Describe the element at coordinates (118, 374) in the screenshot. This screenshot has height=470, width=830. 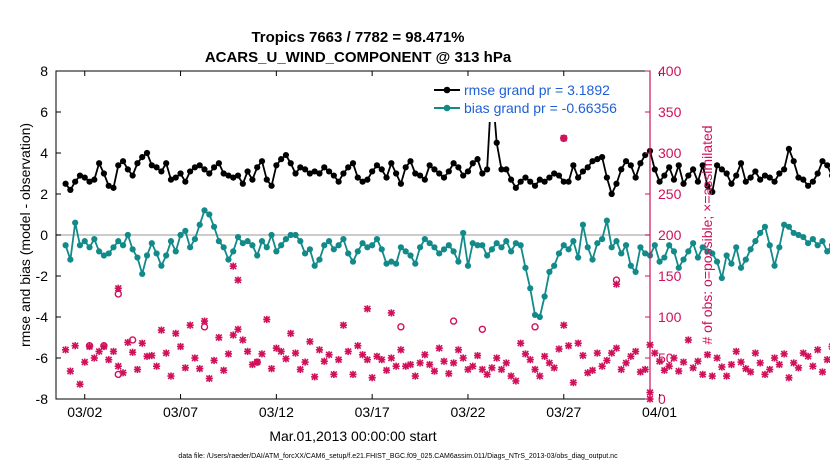
I see `obs-possible-circle` at that location.